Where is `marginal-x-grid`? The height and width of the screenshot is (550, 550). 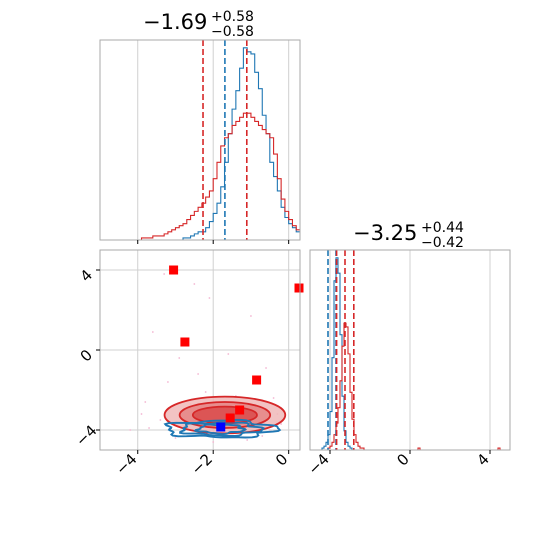 marginal-x-grid is located at coordinates (213, 140).